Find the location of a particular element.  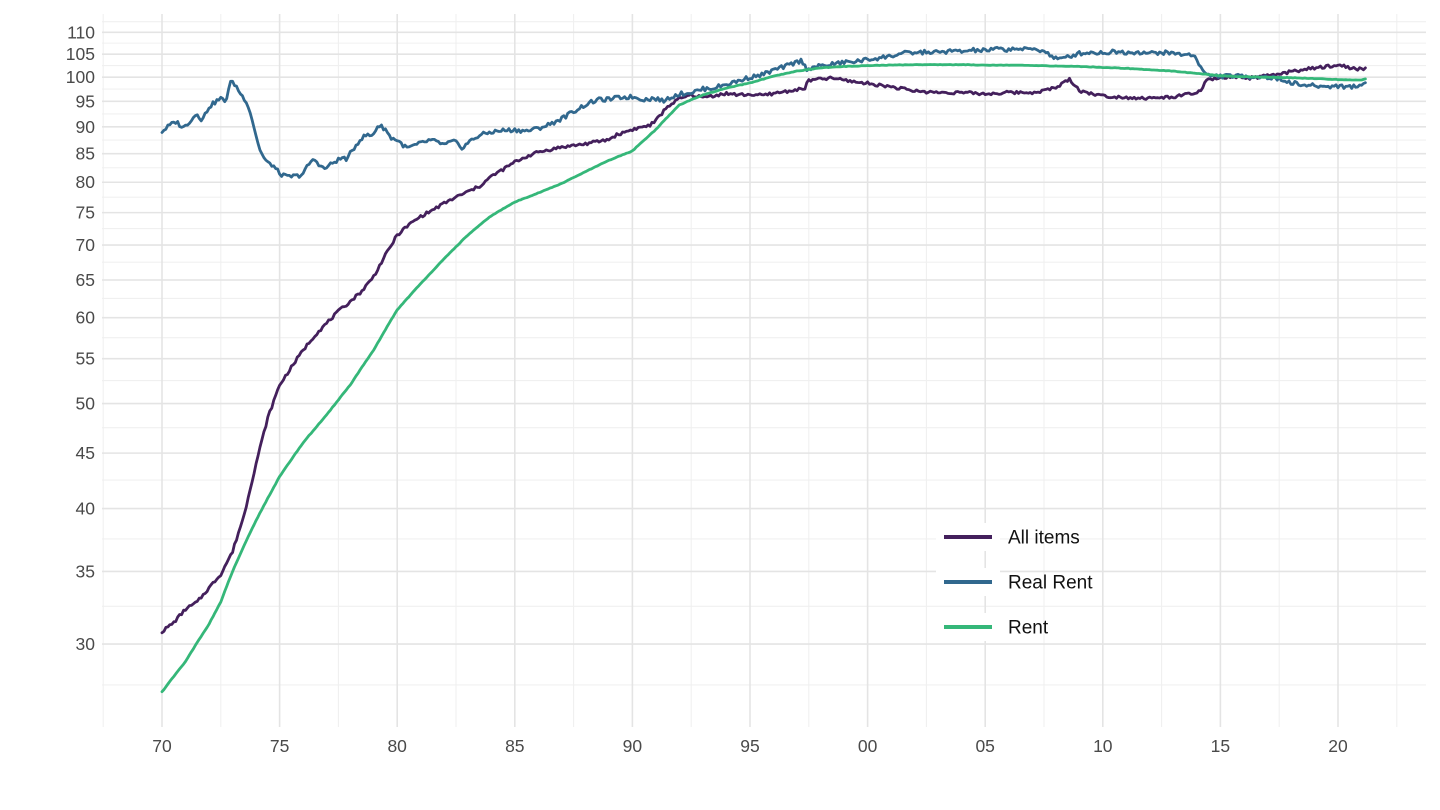

y-tick-label: 65 is located at coordinates (85, 280).